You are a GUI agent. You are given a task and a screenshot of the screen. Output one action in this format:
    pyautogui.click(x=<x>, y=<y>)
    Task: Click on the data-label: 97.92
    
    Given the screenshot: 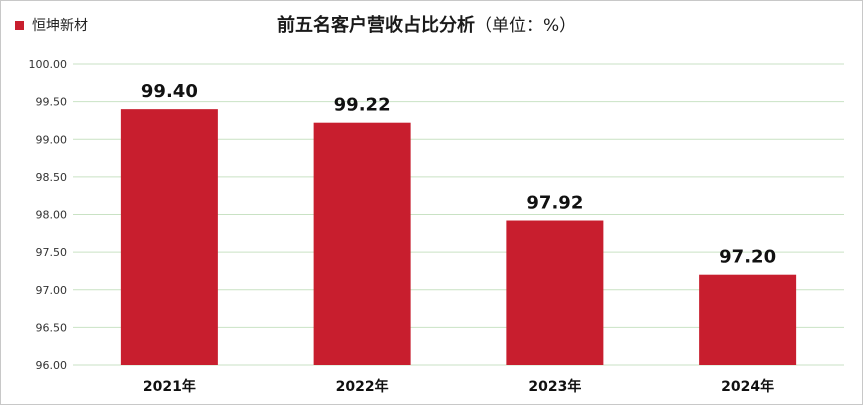 What is the action you would take?
    pyautogui.click(x=554, y=203)
    